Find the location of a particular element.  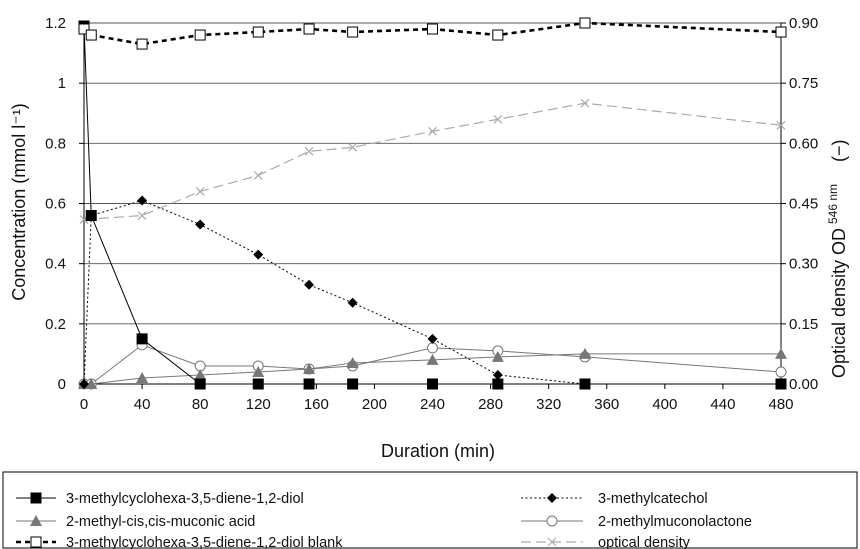

y-right-axis-title-unit: (−) is located at coordinates (839, 151).